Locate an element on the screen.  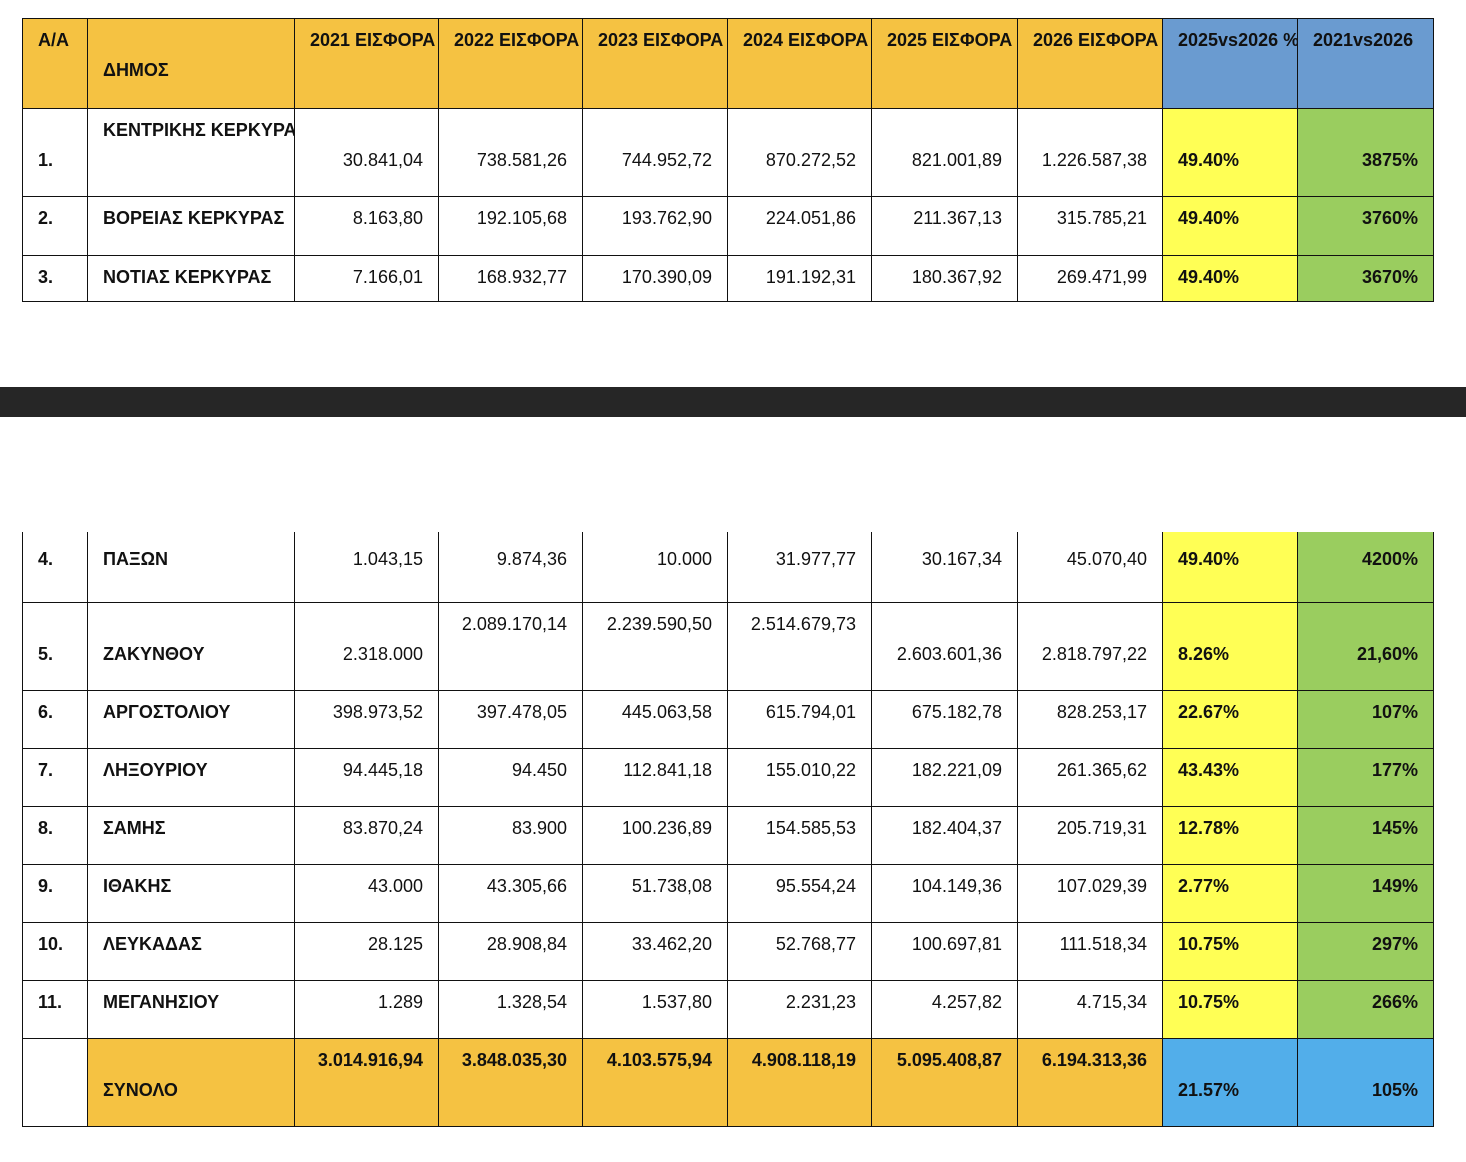
header-2023: 2023 ΕΙΣΦΟΡΑ is located at coordinates (655, 63).